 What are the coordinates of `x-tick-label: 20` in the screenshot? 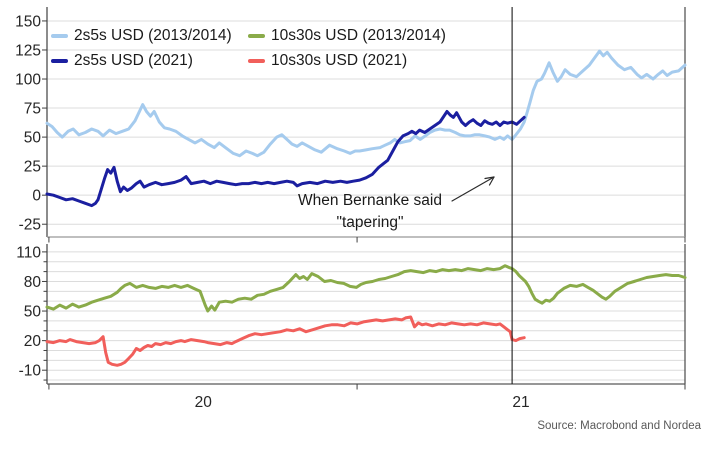 It's located at (204, 402).